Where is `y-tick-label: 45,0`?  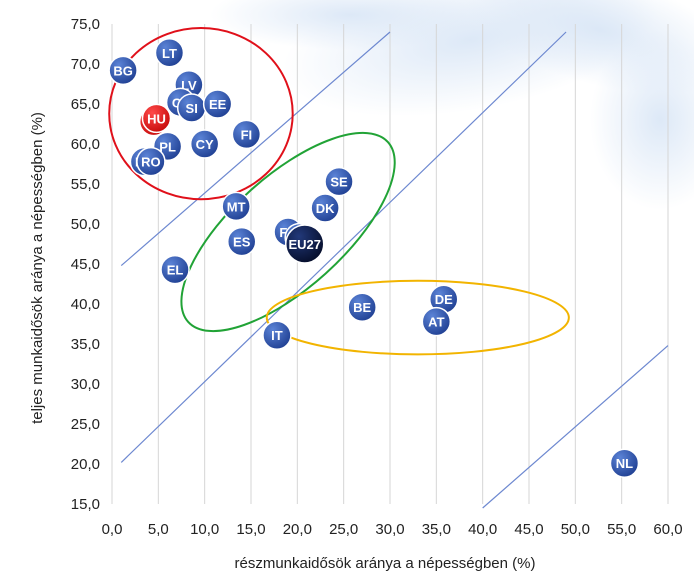
y-tick-label: 45,0 is located at coordinates (85, 264).